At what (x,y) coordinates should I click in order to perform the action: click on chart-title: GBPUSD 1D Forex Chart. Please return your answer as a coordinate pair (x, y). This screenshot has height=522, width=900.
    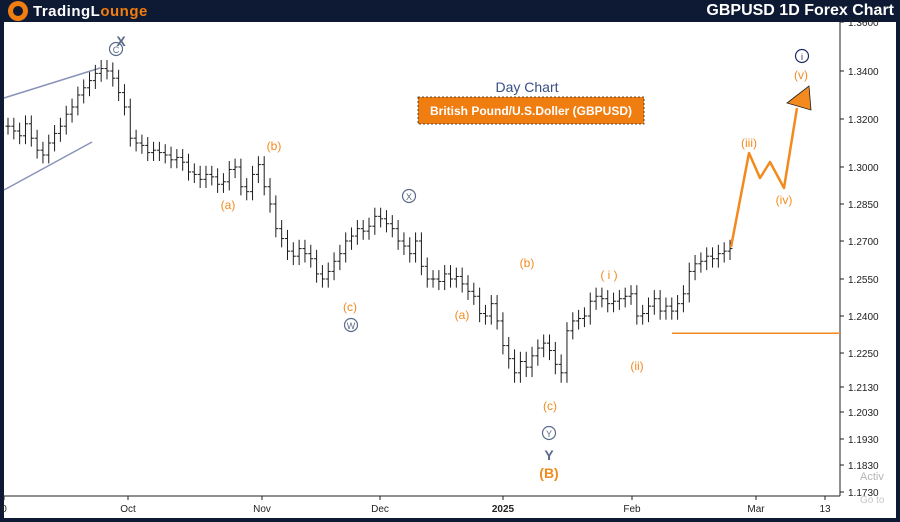
    Looking at the image, I should click on (800, 10).